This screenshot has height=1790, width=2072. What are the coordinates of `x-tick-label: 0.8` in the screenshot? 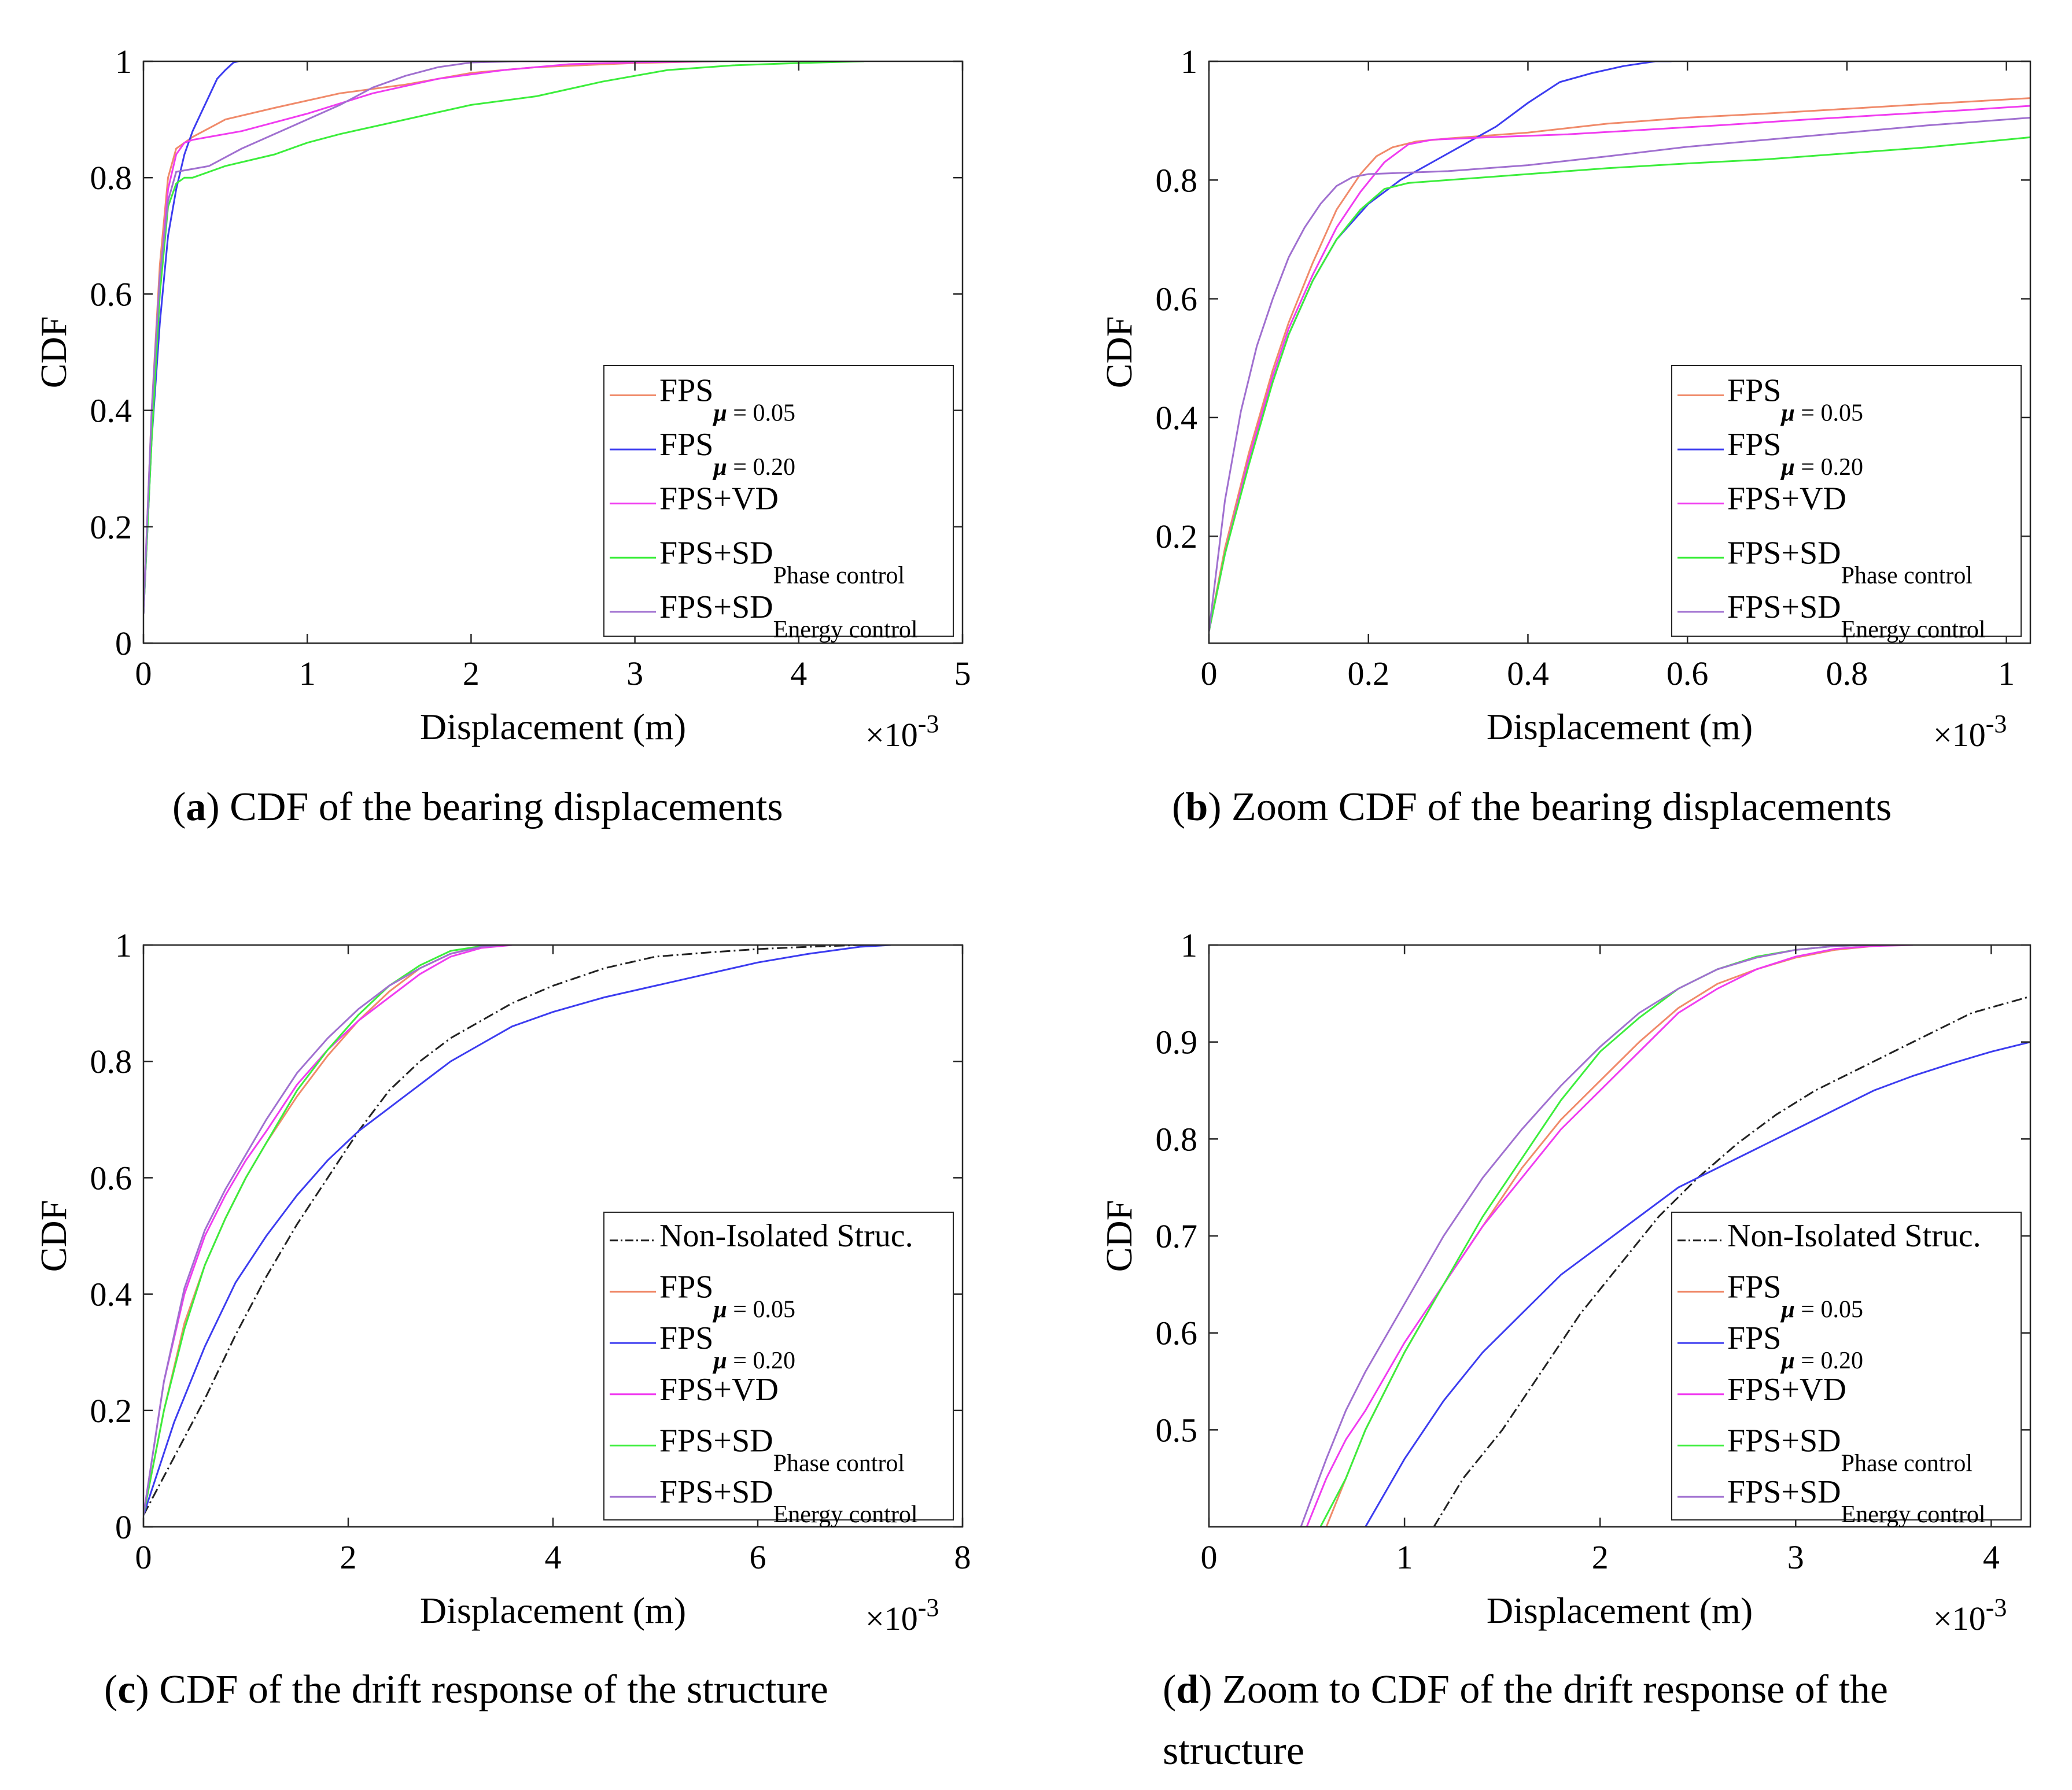 It's located at (1847, 673).